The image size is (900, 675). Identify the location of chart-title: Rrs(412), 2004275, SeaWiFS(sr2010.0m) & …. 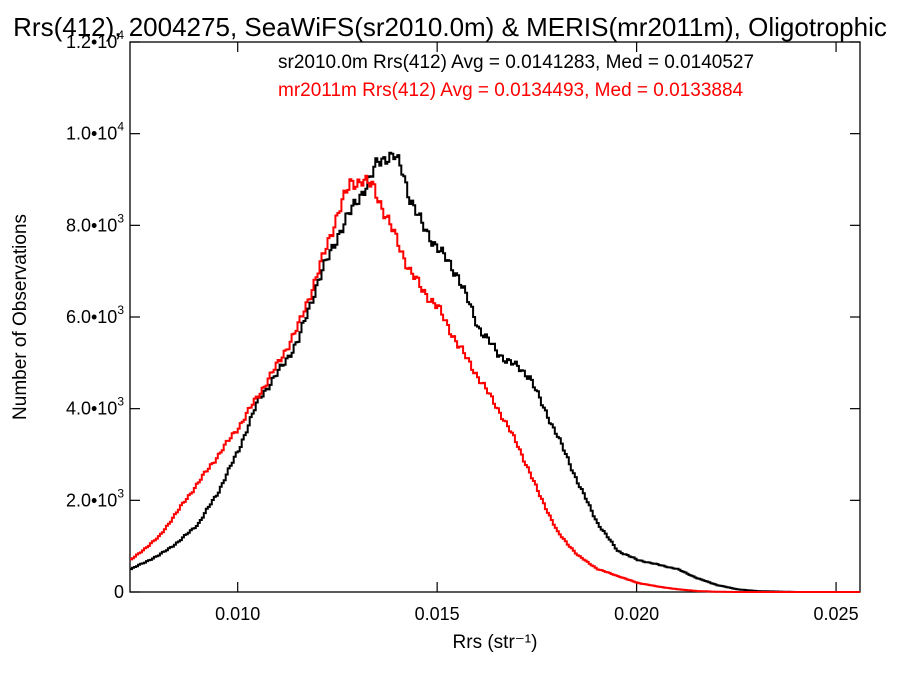
(450, 27).